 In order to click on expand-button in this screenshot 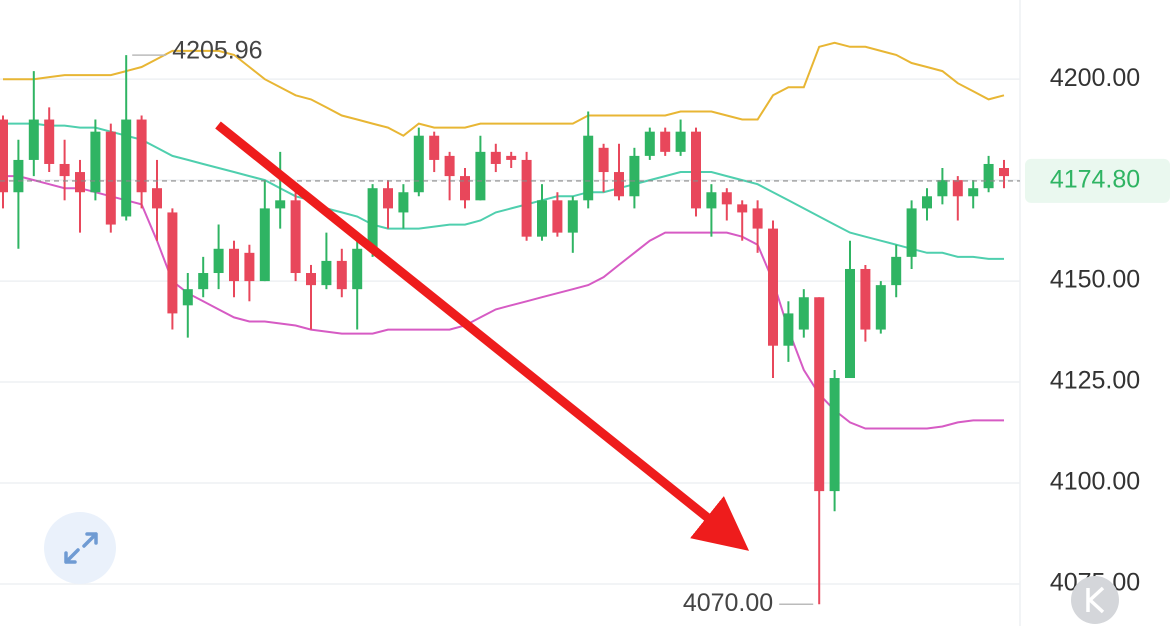, I will do `click(80, 548)`.